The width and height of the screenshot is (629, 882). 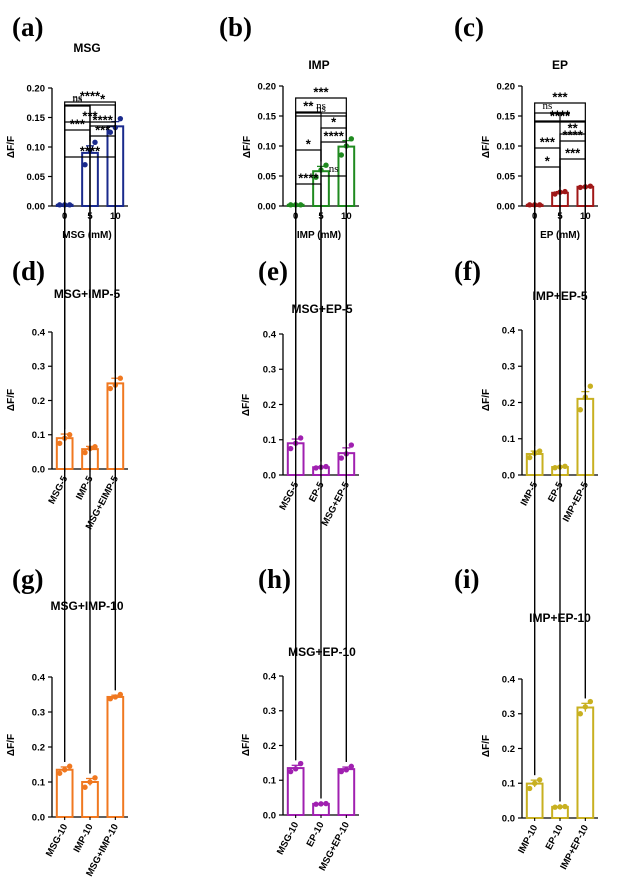 I want to click on y-tick-label: 0.15, so click(x=36, y=118).